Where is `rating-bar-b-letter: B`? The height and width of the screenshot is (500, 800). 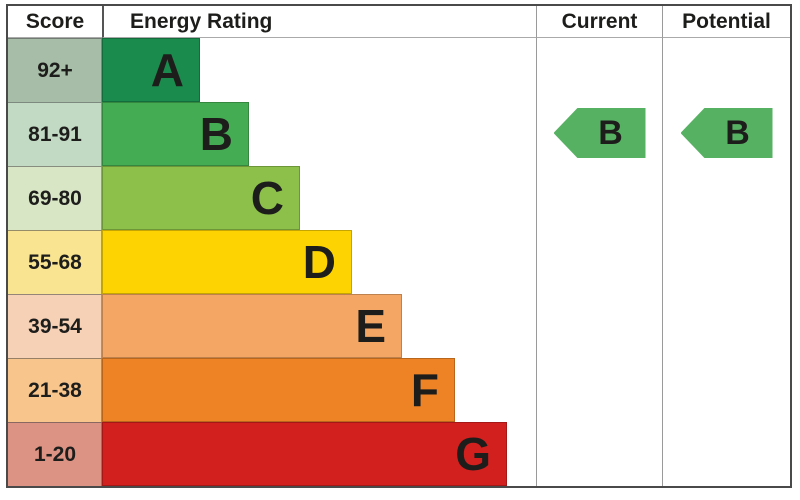 rating-bar-b-letter: B is located at coordinates (216, 134).